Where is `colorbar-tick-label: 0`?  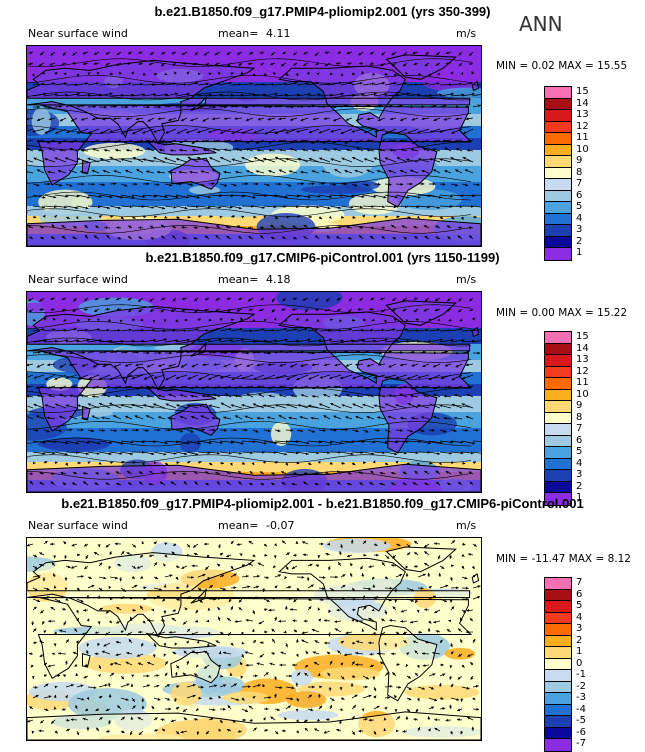 colorbar-tick-label: 0 is located at coordinates (579, 663).